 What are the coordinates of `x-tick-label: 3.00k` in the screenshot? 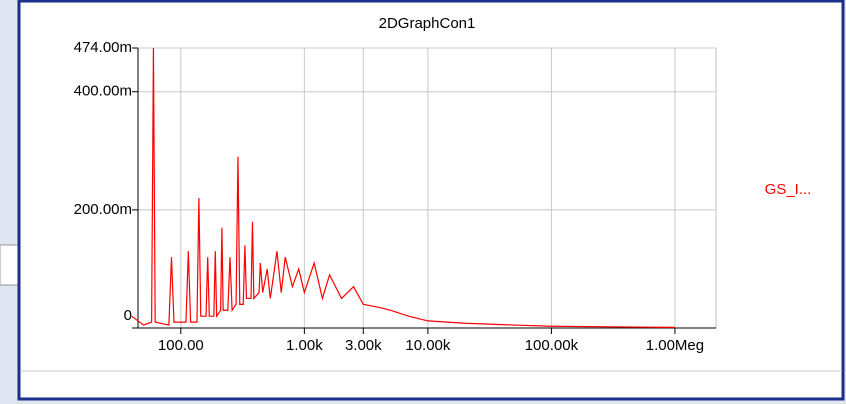 It's located at (363, 345).